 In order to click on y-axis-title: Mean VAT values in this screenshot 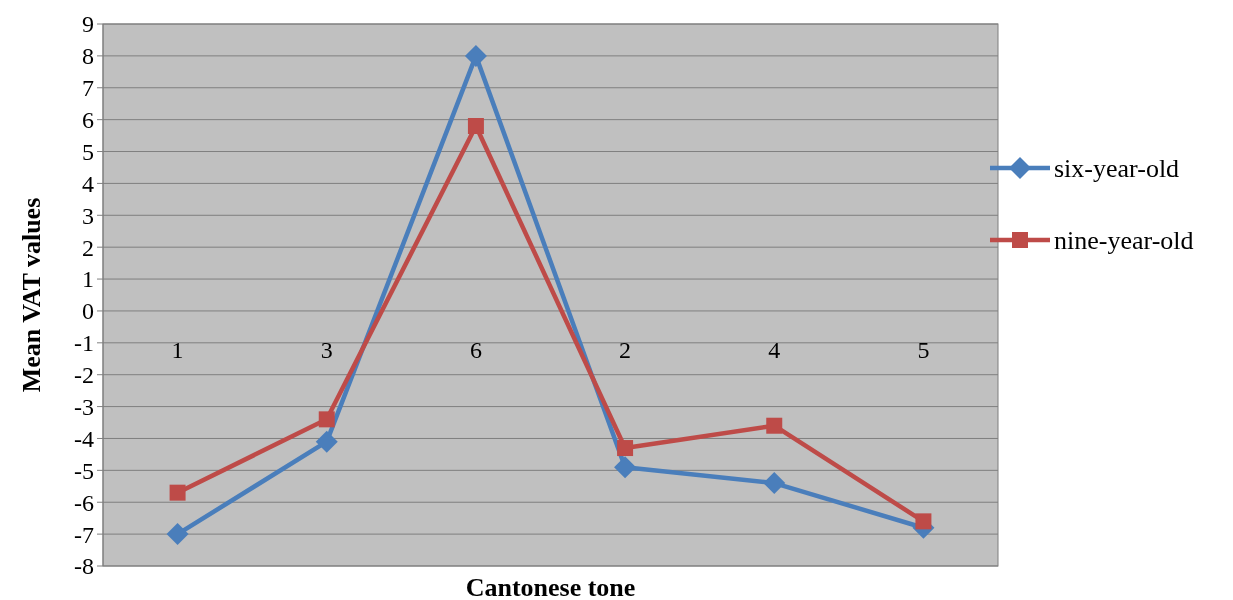, I will do `click(31, 295)`.